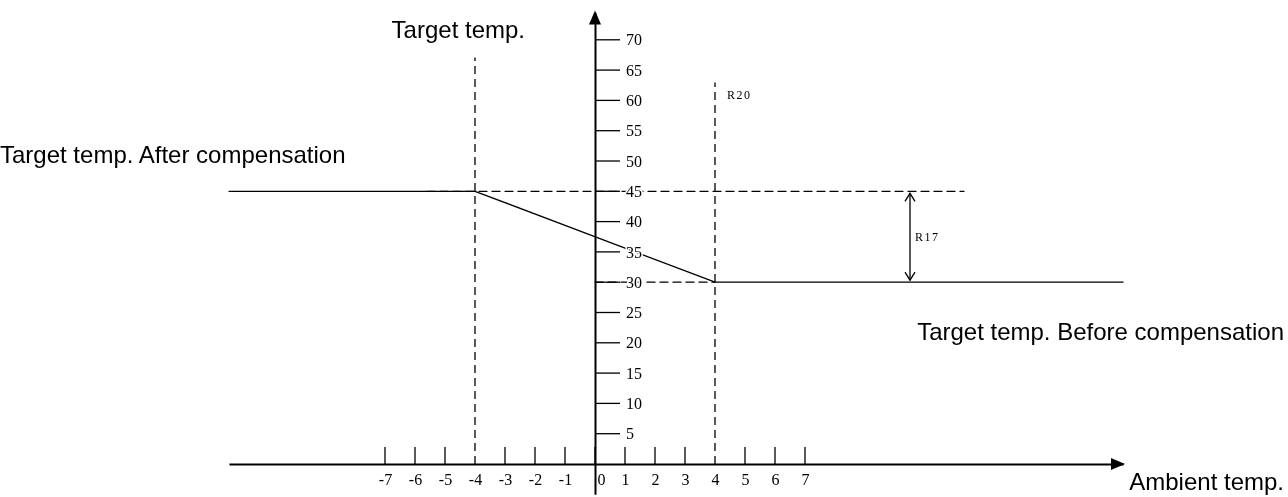 The image size is (1288, 497). I want to click on annotation: Target temp. Before compensation, so click(1100, 331).